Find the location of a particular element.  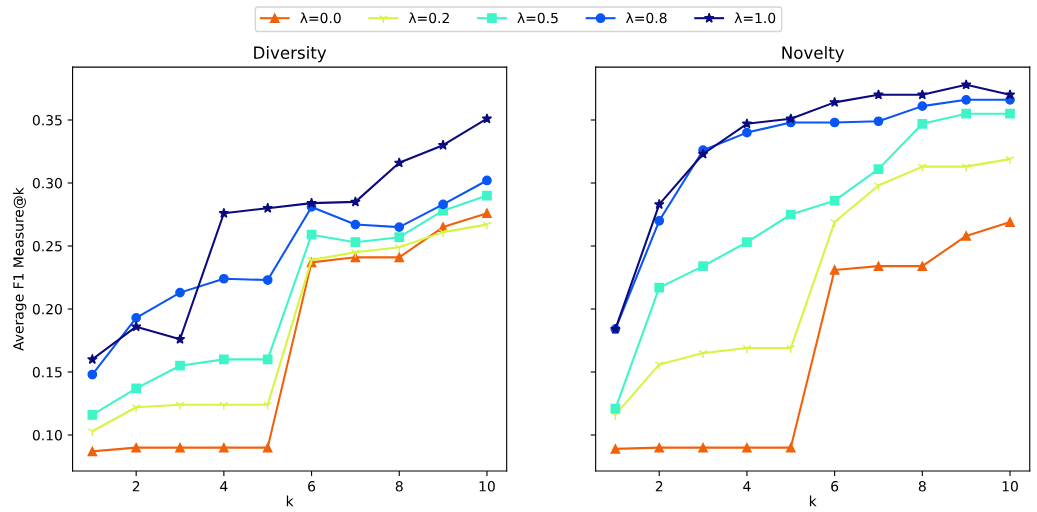

y-tick-label: 0.20 is located at coordinates (47, 309).